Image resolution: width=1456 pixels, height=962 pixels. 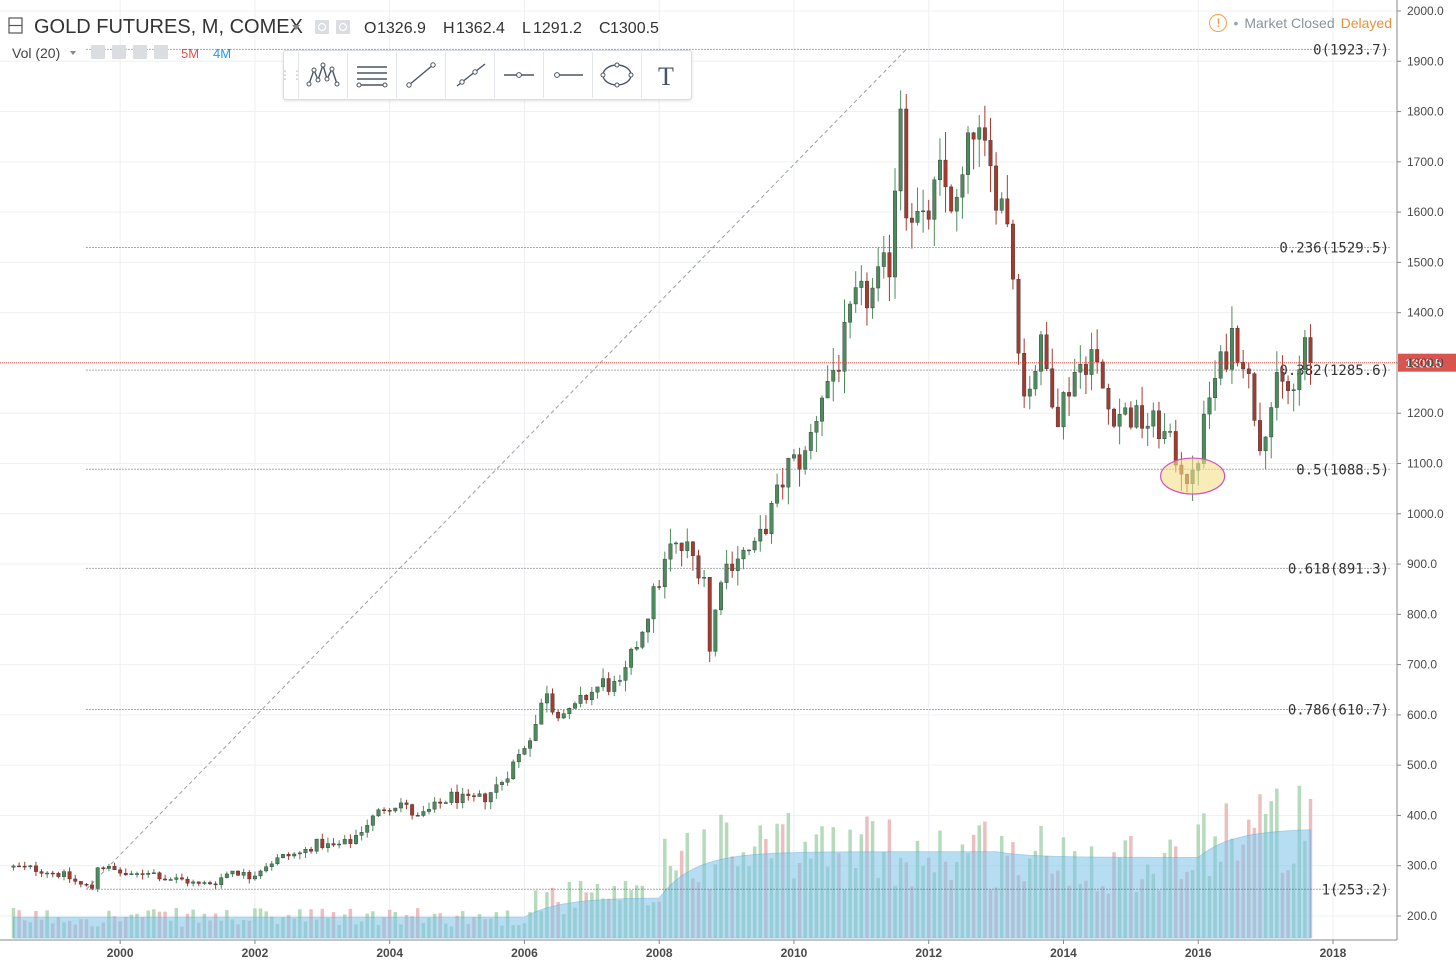 I want to click on horizontal-ray-tool-button, so click(x=567, y=75).